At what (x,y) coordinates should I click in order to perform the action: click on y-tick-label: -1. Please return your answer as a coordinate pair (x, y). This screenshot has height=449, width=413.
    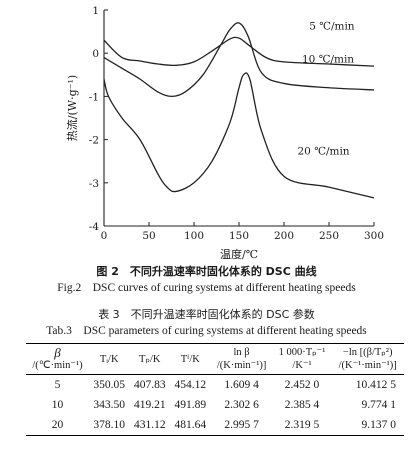
    Looking at the image, I should click on (94, 97).